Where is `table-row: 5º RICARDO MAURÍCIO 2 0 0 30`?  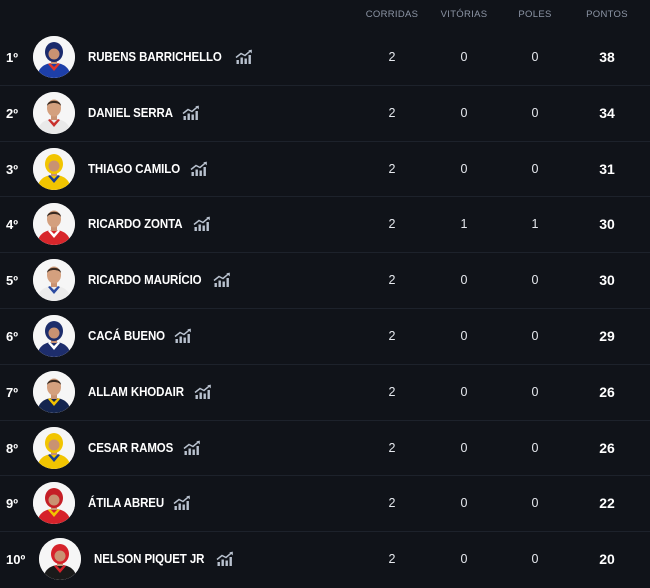
table-row: 5º RICARDO MAURÍCIO 2 0 0 30 is located at coordinates (325, 281).